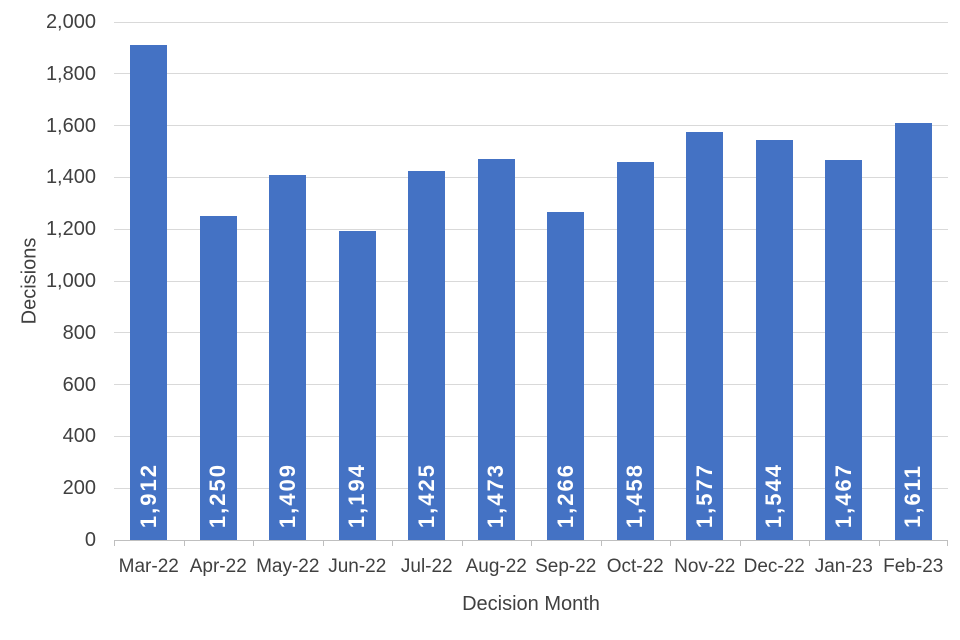 Image resolution: width=960 pixels, height=640 pixels. Describe the element at coordinates (913, 331) in the screenshot. I see `bar: 1,611` at that location.